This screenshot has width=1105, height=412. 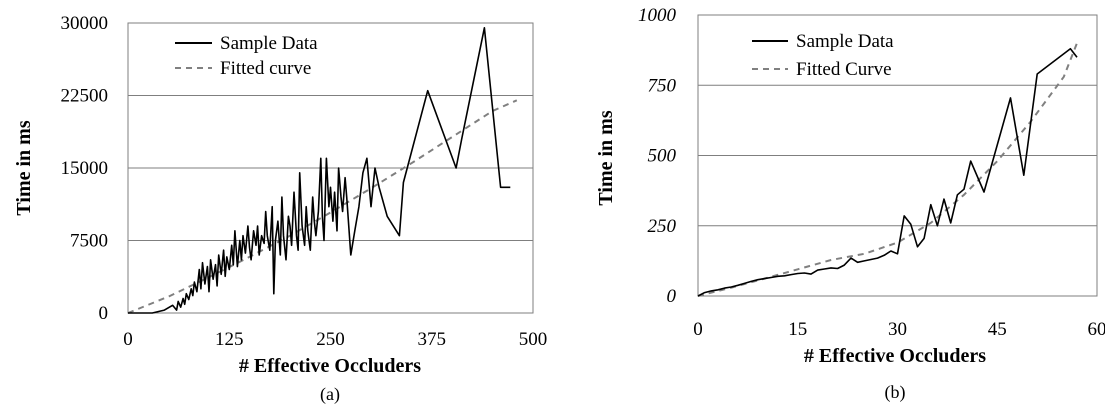 What do you see at coordinates (89, 241) in the screenshot?
I see `chart-a-y-tick-label: 7500` at bounding box center [89, 241].